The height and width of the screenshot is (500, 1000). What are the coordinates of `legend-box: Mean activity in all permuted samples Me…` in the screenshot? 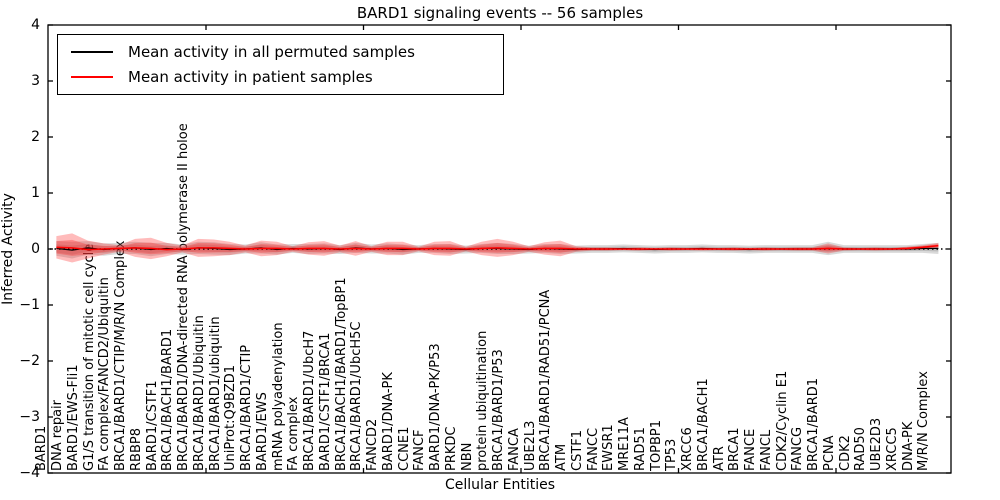 It's located at (280, 64).